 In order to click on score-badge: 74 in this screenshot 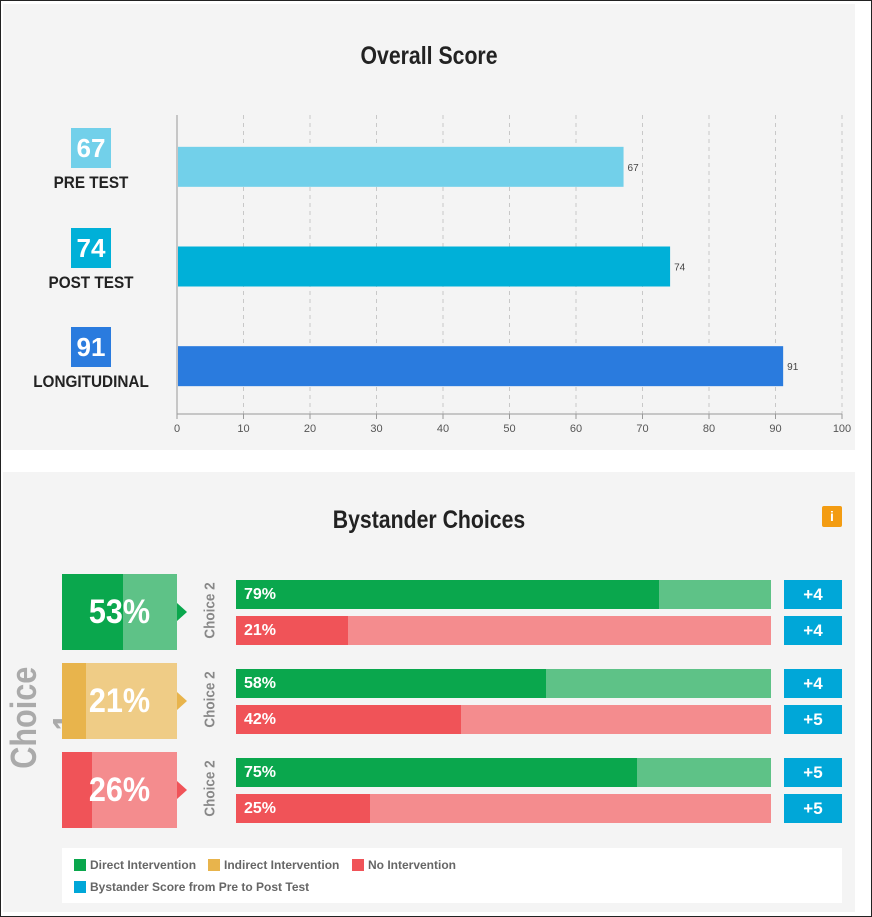, I will do `click(91, 247)`.